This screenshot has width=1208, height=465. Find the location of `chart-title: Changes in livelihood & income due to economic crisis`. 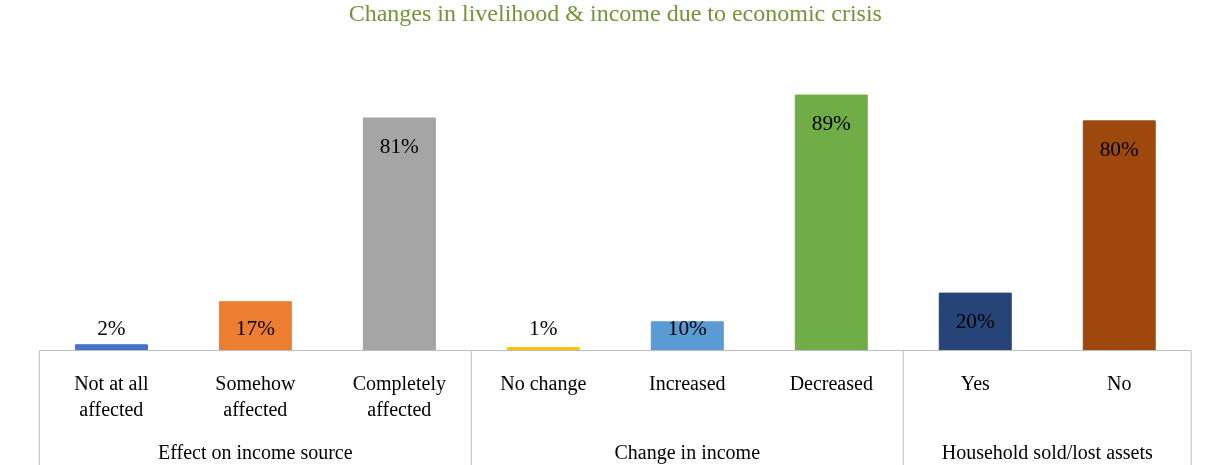

chart-title: Changes in livelihood & income due to economic crisis is located at coordinates (615, 13).